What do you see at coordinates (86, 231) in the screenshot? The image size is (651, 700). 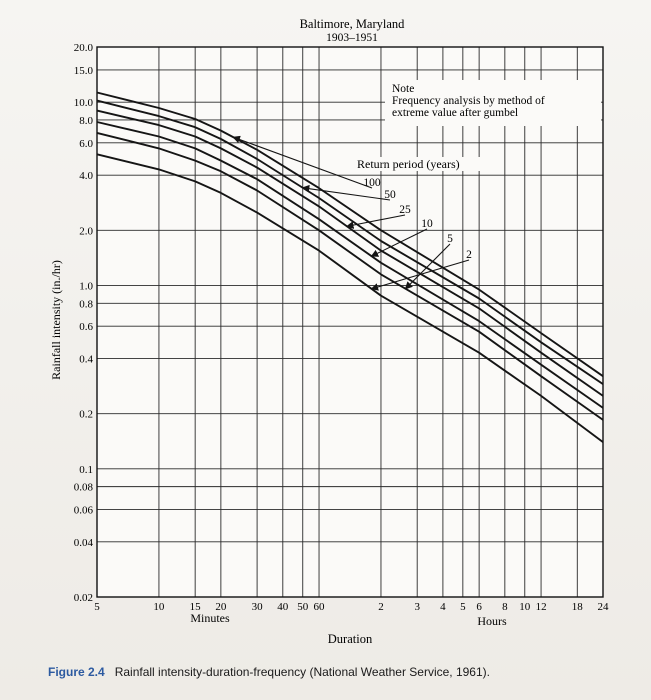 I see `y-tick-label: 2.0` at bounding box center [86, 231].